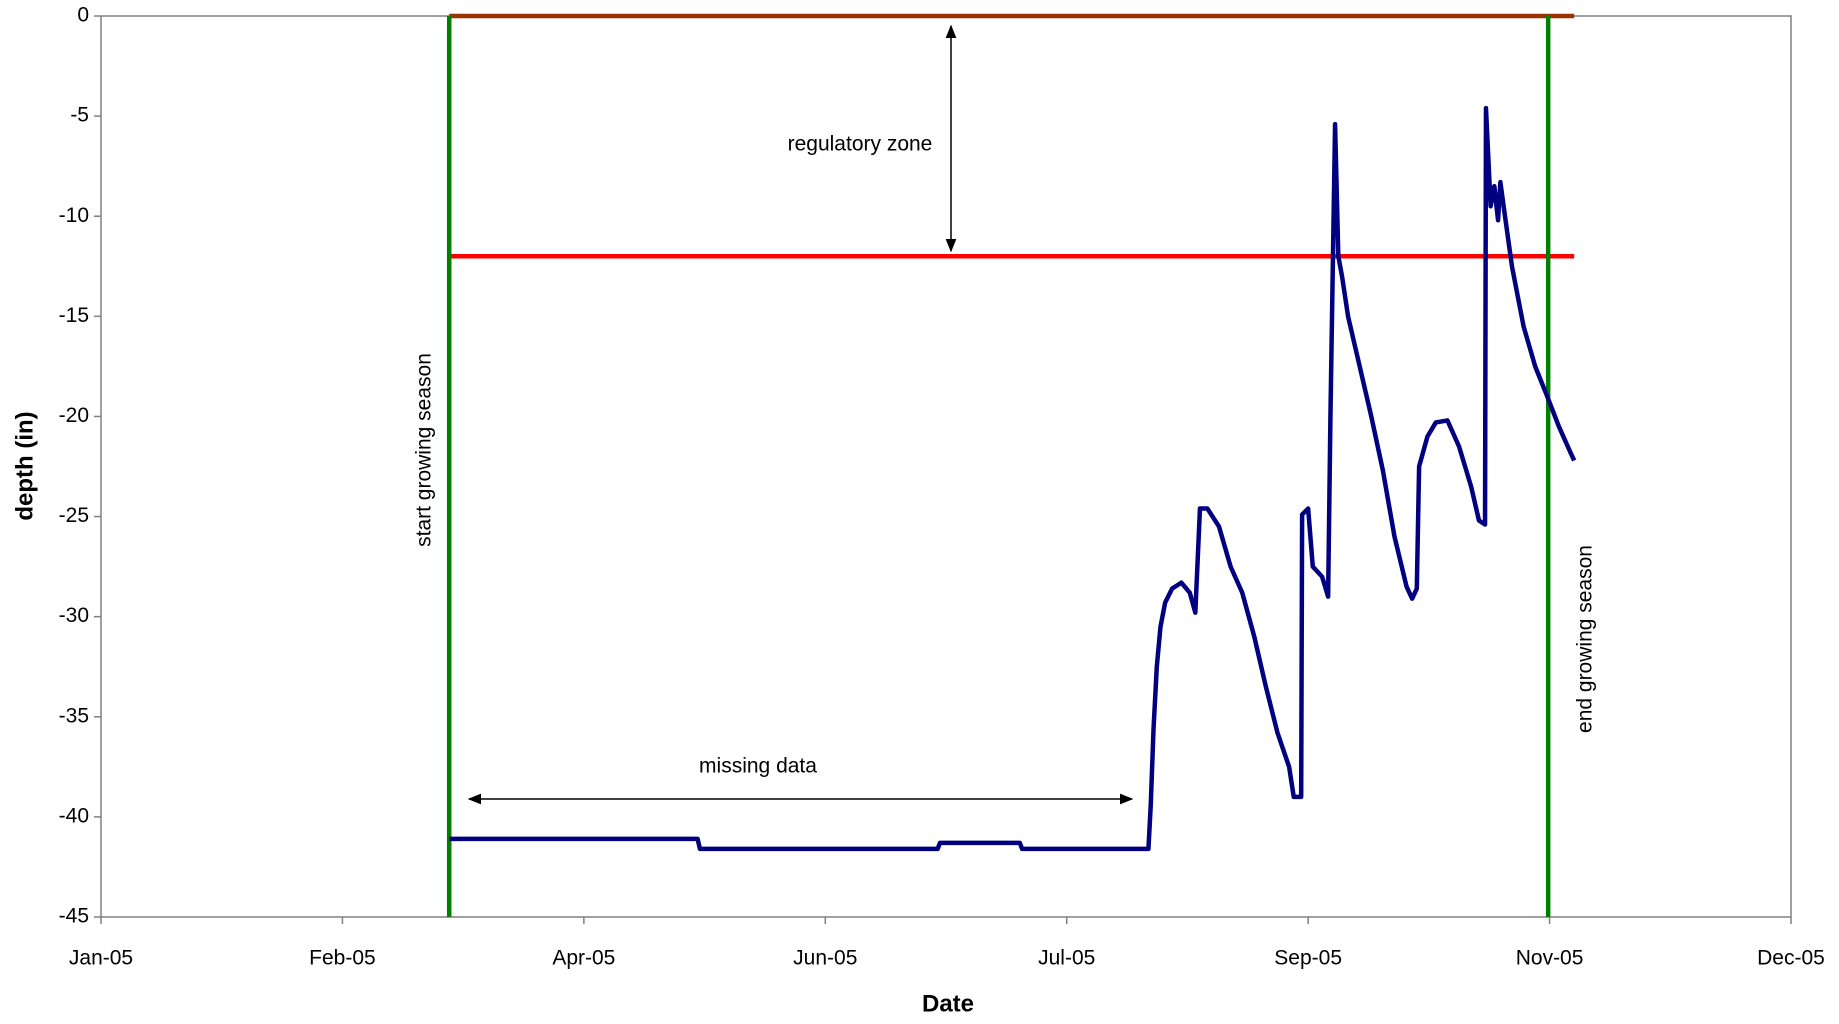 The image size is (1839, 1024). Describe the element at coordinates (74, 315) in the screenshot. I see `y-tick-label: -15` at that location.